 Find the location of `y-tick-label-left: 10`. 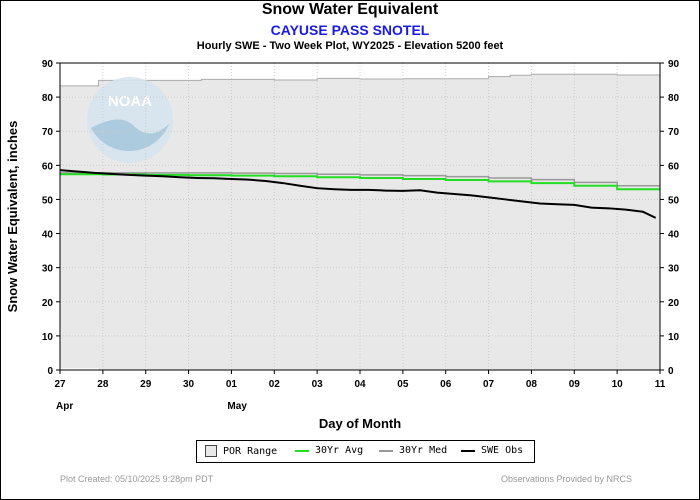

y-tick-label-left: 10 is located at coordinates (48, 337).